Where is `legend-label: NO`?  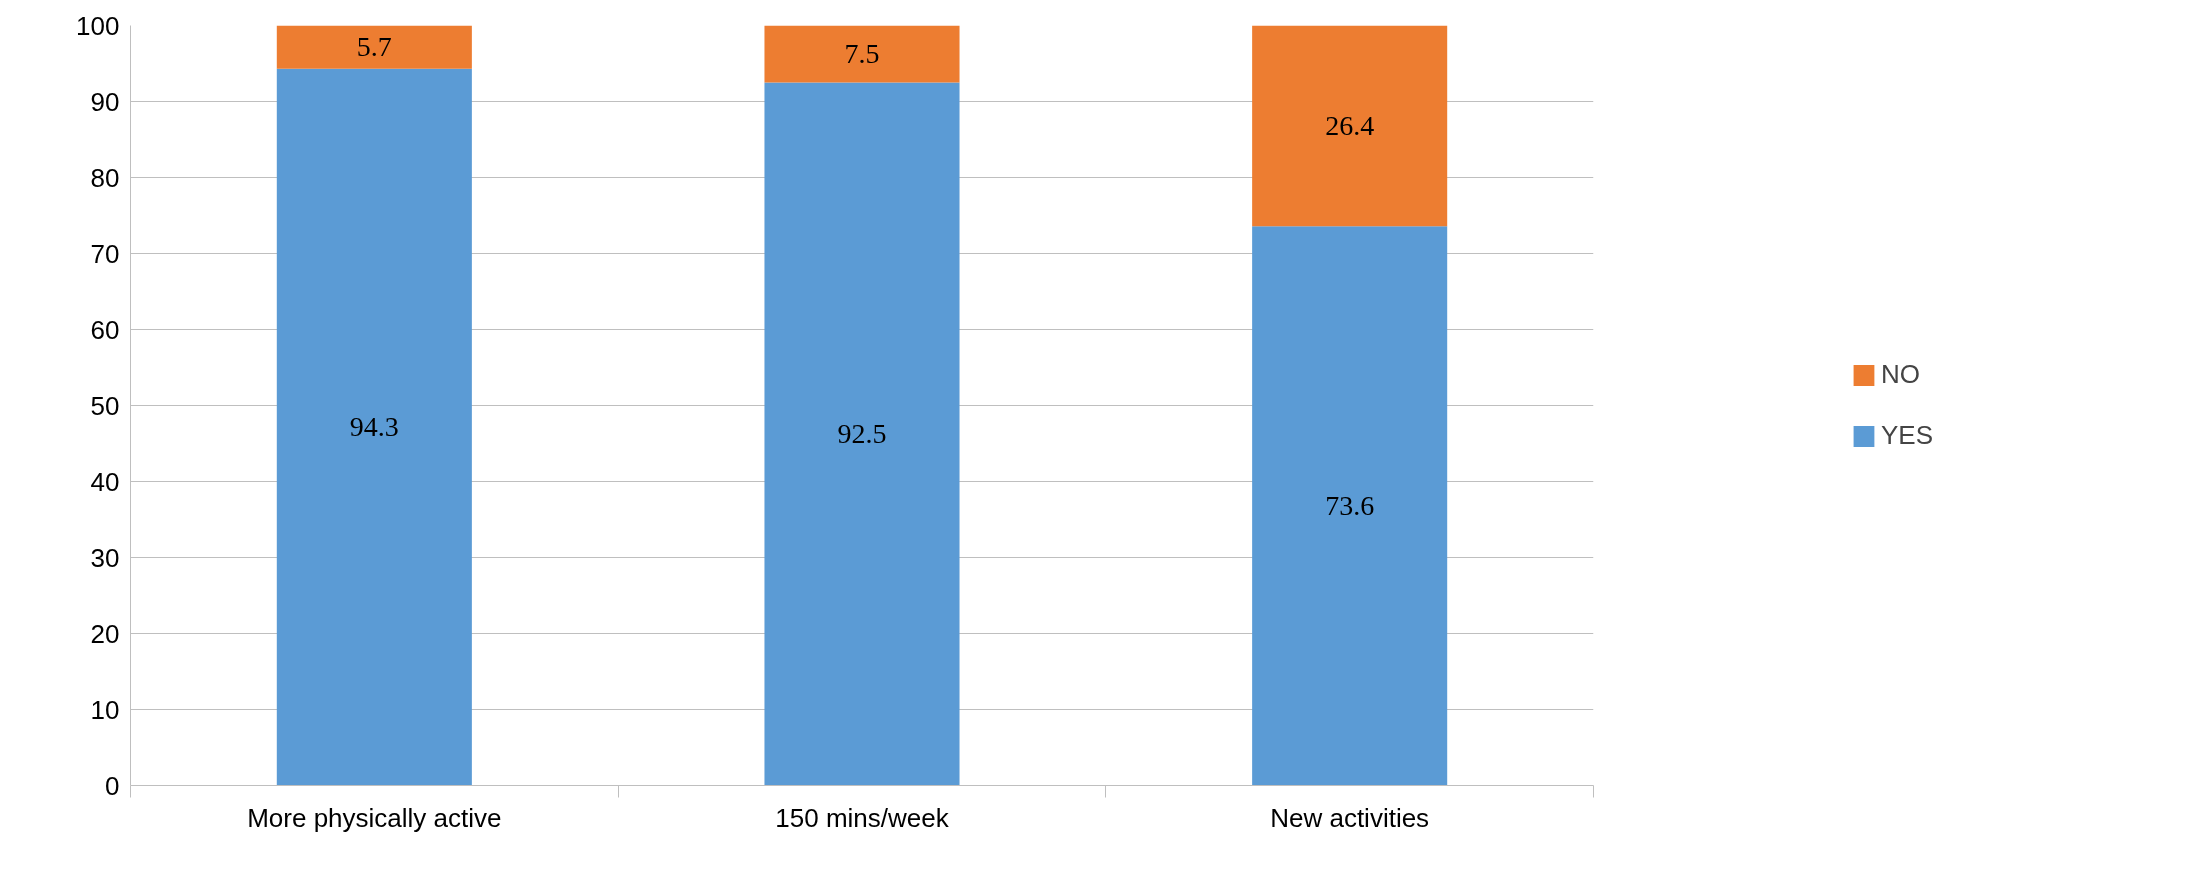
legend-label: NO is located at coordinates (1900, 374).